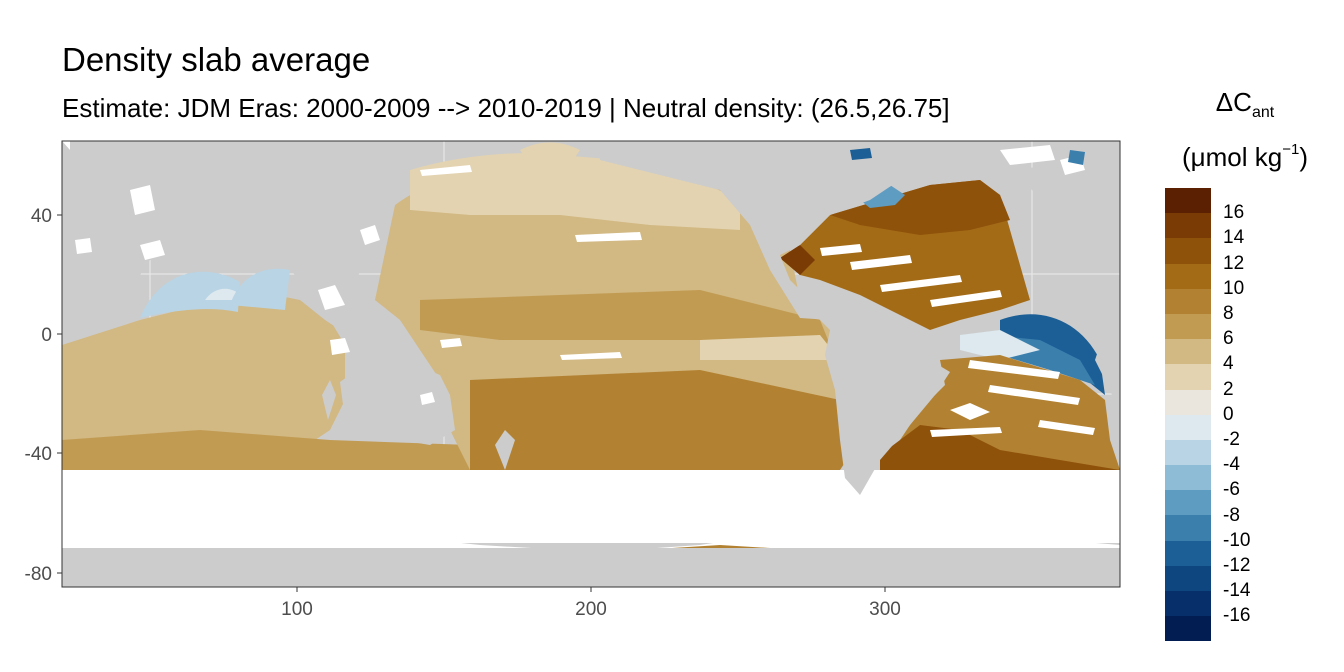  Describe the element at coordinates (1107, 355) in the screenshot. I see `africa` at that location.